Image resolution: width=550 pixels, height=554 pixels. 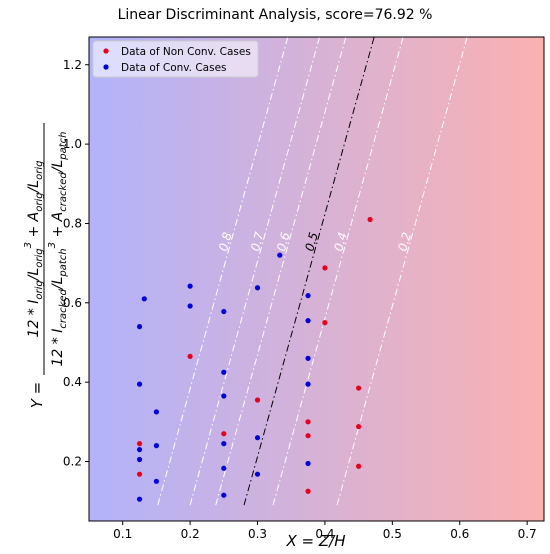 I want to click on legend-box, so click(x=175, y=59).